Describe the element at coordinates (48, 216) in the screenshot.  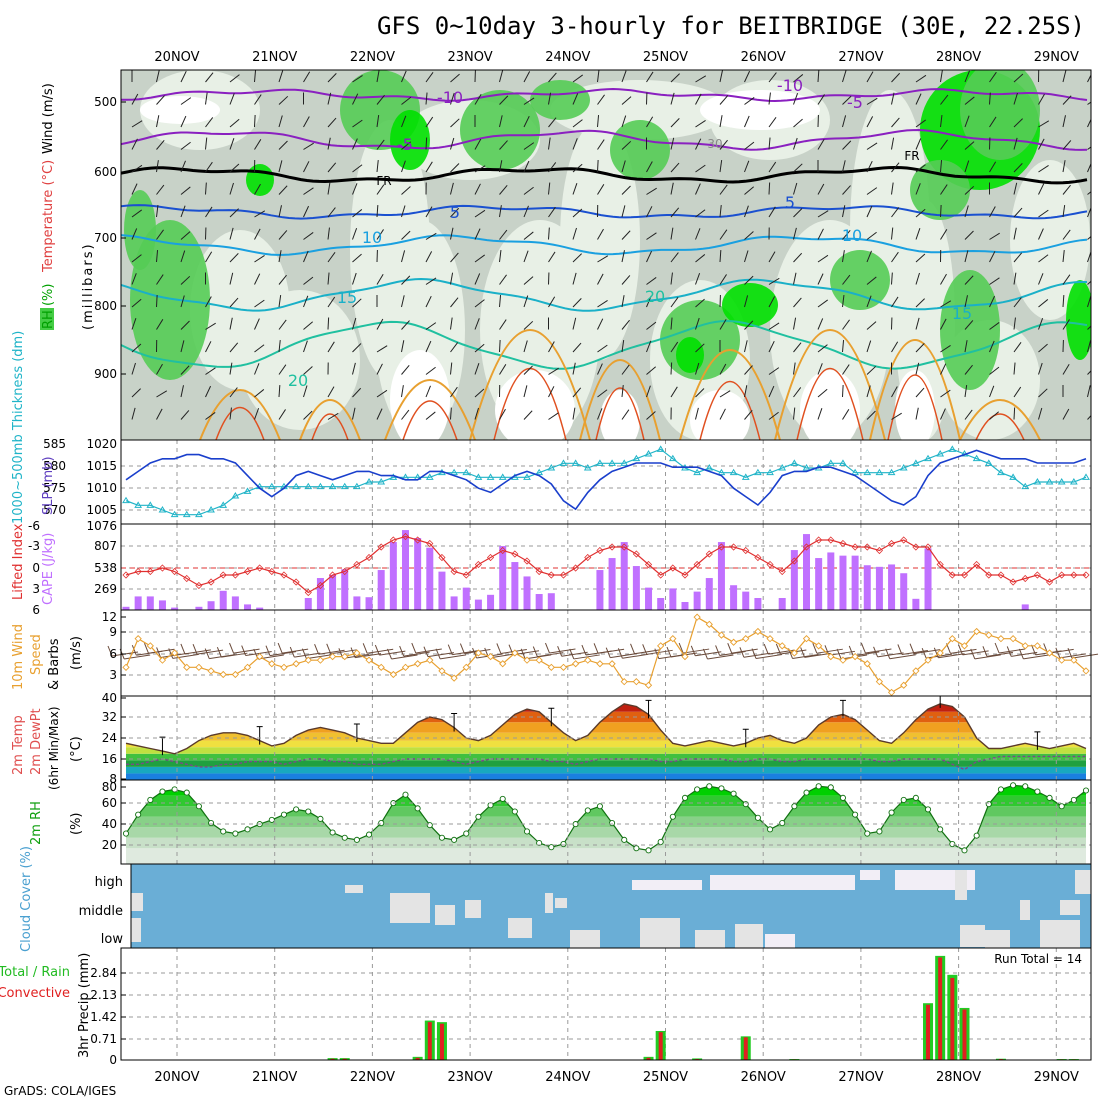
I see `temperature-axis-label: Temperature (°C)` at that location.